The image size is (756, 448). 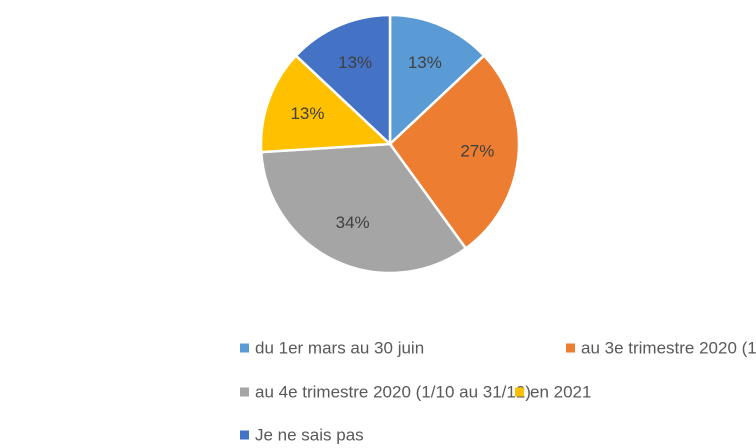 What do you see at coordinates (393, 391) in the screenshot?
I see `legend-label: au 4e trimestre 2020 (1/10 au 31/12)` at bounding box center [393, 391].